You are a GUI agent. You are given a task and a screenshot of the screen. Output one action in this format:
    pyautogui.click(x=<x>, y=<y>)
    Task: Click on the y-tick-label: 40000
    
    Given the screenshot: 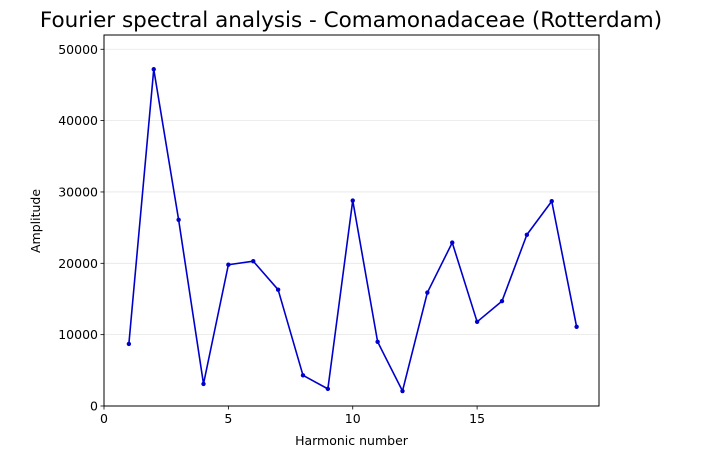 What is the action you would take?
    pyautogui.click(x=78, y=120)
    